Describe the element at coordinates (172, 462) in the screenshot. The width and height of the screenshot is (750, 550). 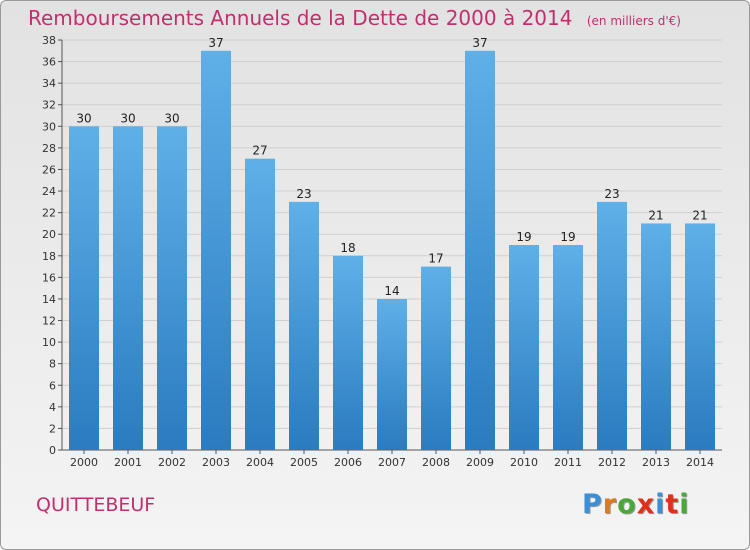
I see `x-tick-label: 2002` at that location.